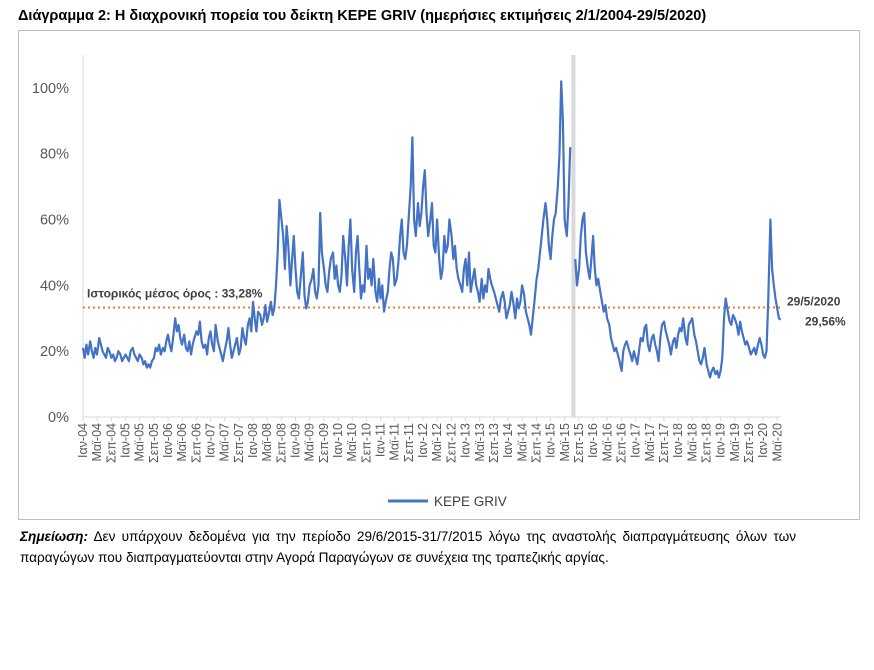 The image size is (874, 670). I want to click on x-tick-label: Ιαν-19, so click(721, 440).